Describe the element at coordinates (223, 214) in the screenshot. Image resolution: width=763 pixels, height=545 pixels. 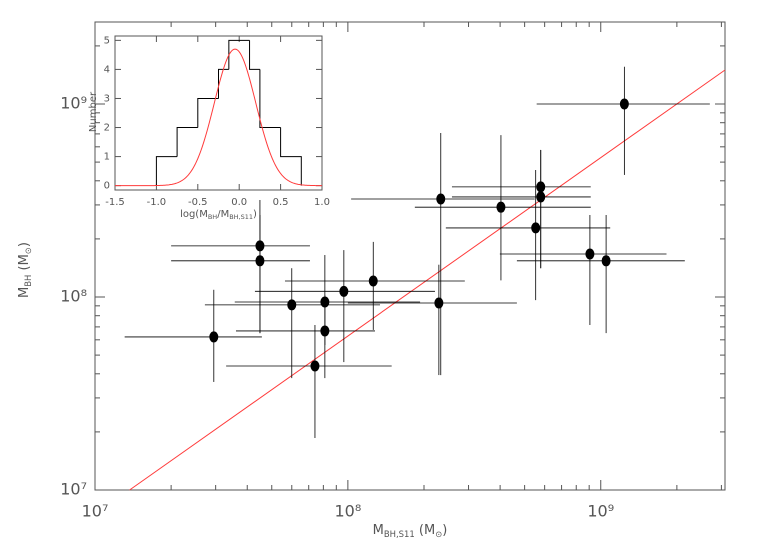
I see `label-text: /M` at that location.